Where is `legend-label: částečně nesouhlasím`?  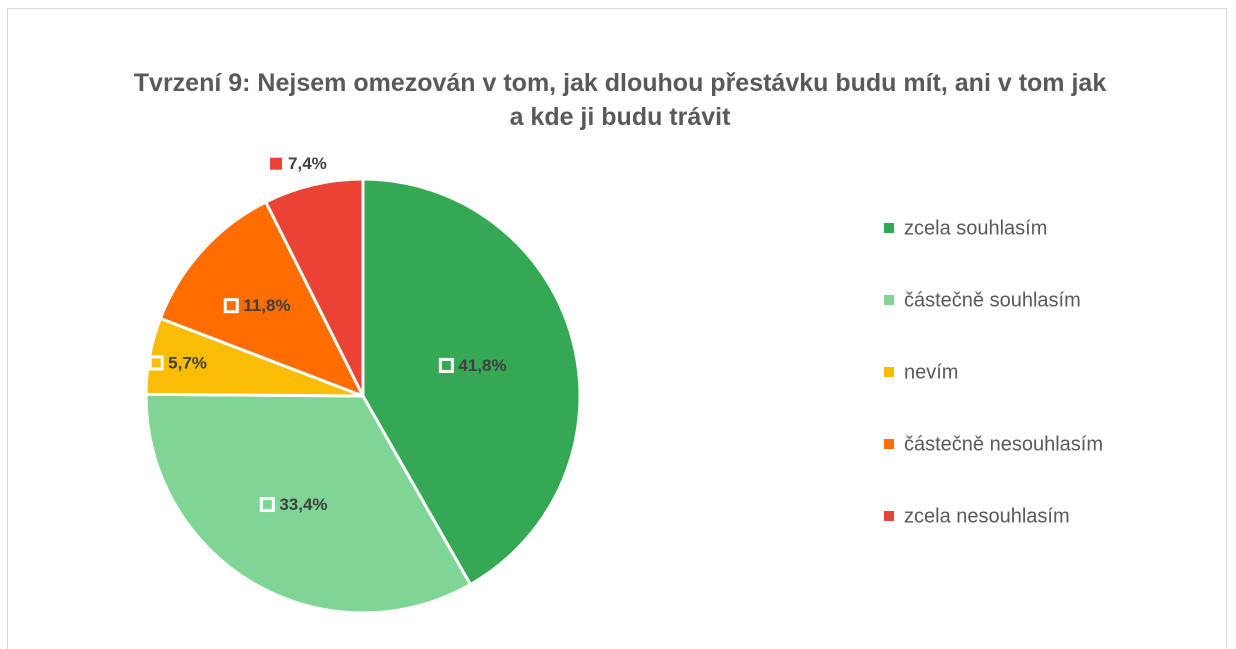 legend-label: částečně nesouhlasím is located at coordinates (1003, 444).